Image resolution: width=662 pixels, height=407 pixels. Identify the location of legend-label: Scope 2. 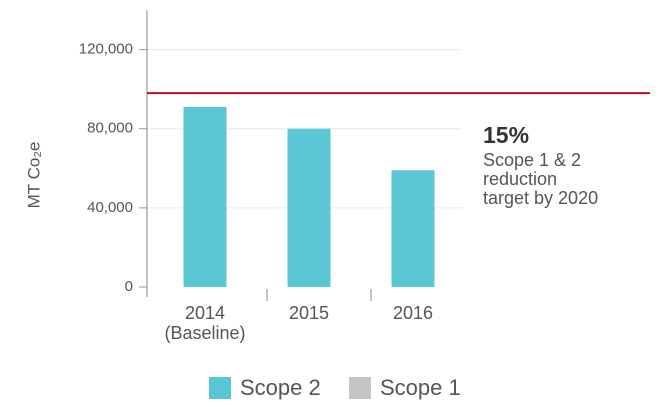
(280, 387).